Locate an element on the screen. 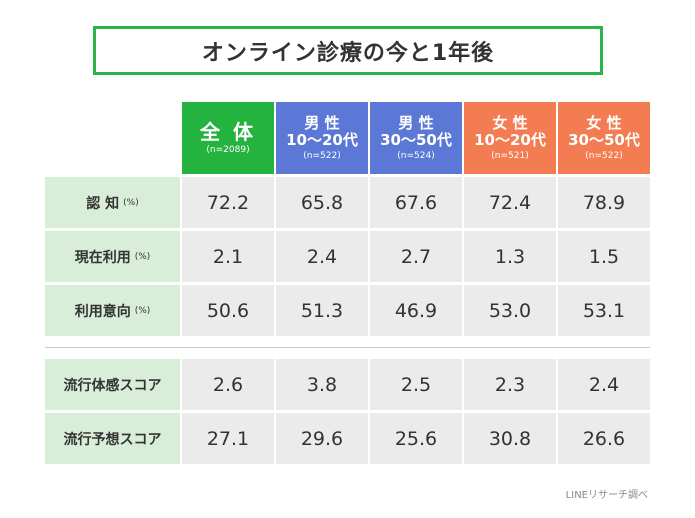  table-cell: 25.6 is located at coordinates (416, 438).